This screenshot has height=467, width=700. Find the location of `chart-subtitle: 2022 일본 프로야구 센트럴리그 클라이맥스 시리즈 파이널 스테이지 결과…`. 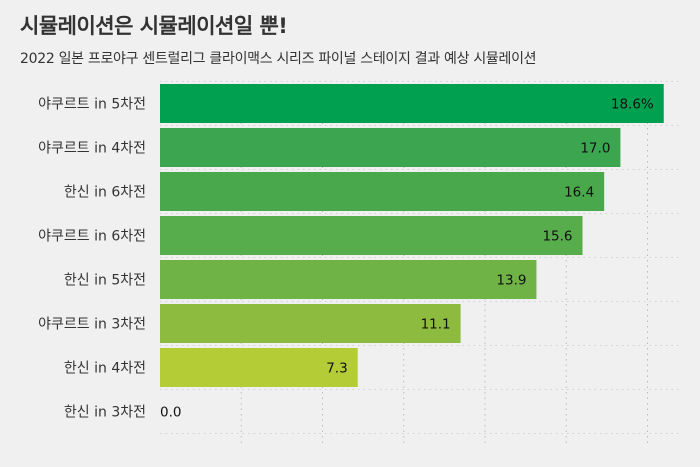

chart-subtitle: 2022 일본 프로야구 센트럴리그 클라이맥스 시리즈 파이널 스테이지 결과… is located at coordinates (278, 59).